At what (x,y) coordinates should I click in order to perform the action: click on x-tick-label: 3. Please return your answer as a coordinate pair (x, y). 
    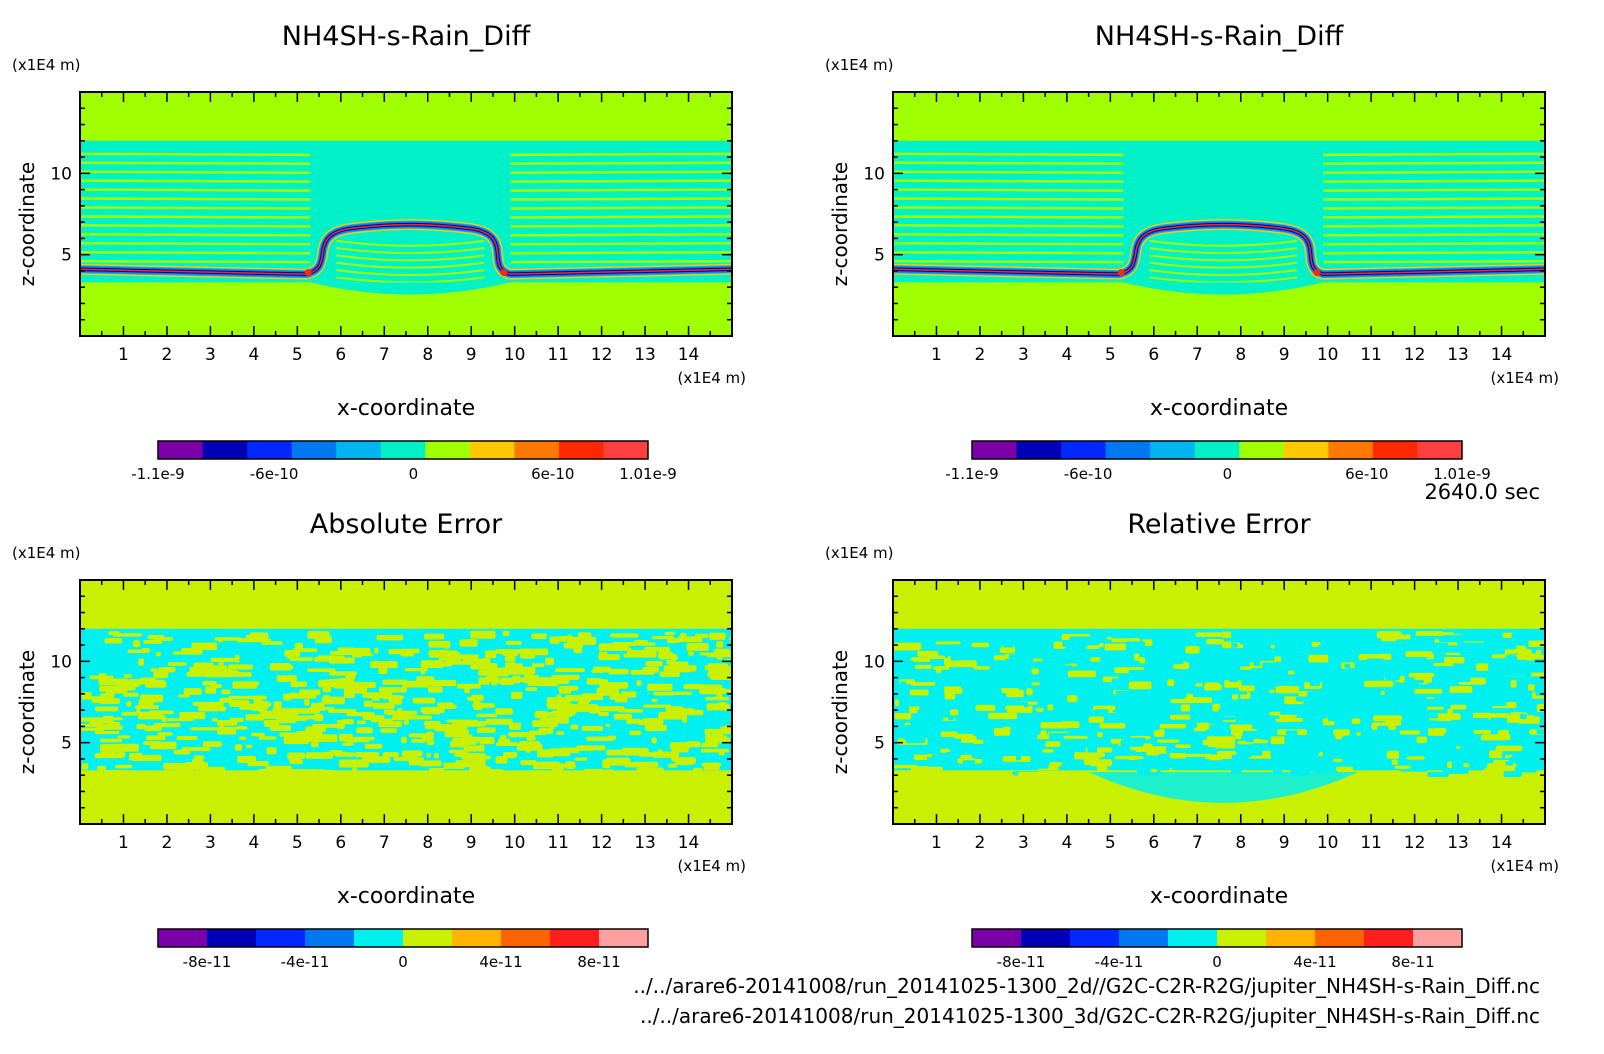
    Looking at the image, I should click on (1023, 843).